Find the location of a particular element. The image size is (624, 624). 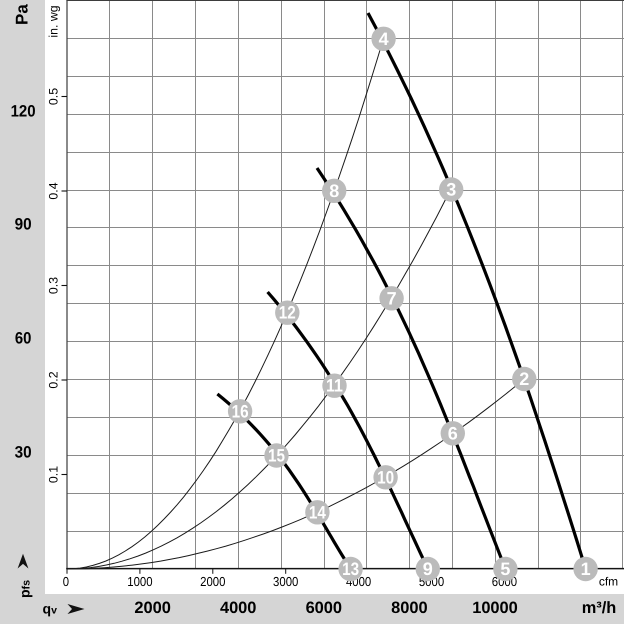

svg-text: 0 is located at coordinates (66, 581).